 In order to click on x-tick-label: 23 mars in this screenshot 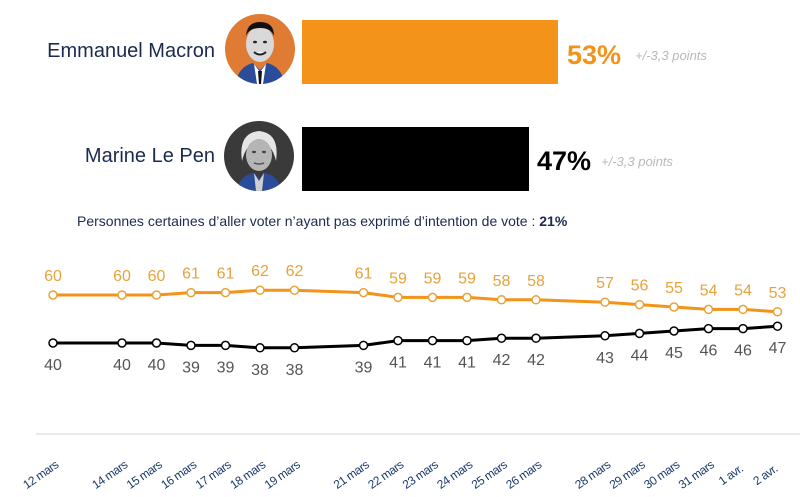, I will do `click(420, 474)`.